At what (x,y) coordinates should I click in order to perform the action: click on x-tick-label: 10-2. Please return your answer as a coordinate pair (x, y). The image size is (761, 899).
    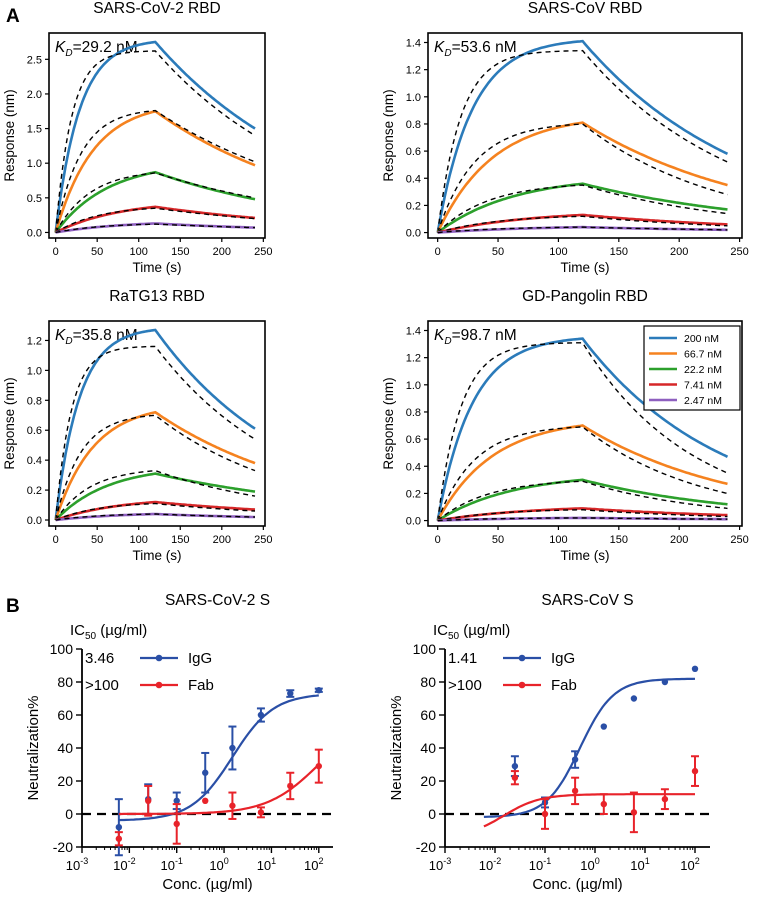
    Looking at the image, I should click on (490, 864).